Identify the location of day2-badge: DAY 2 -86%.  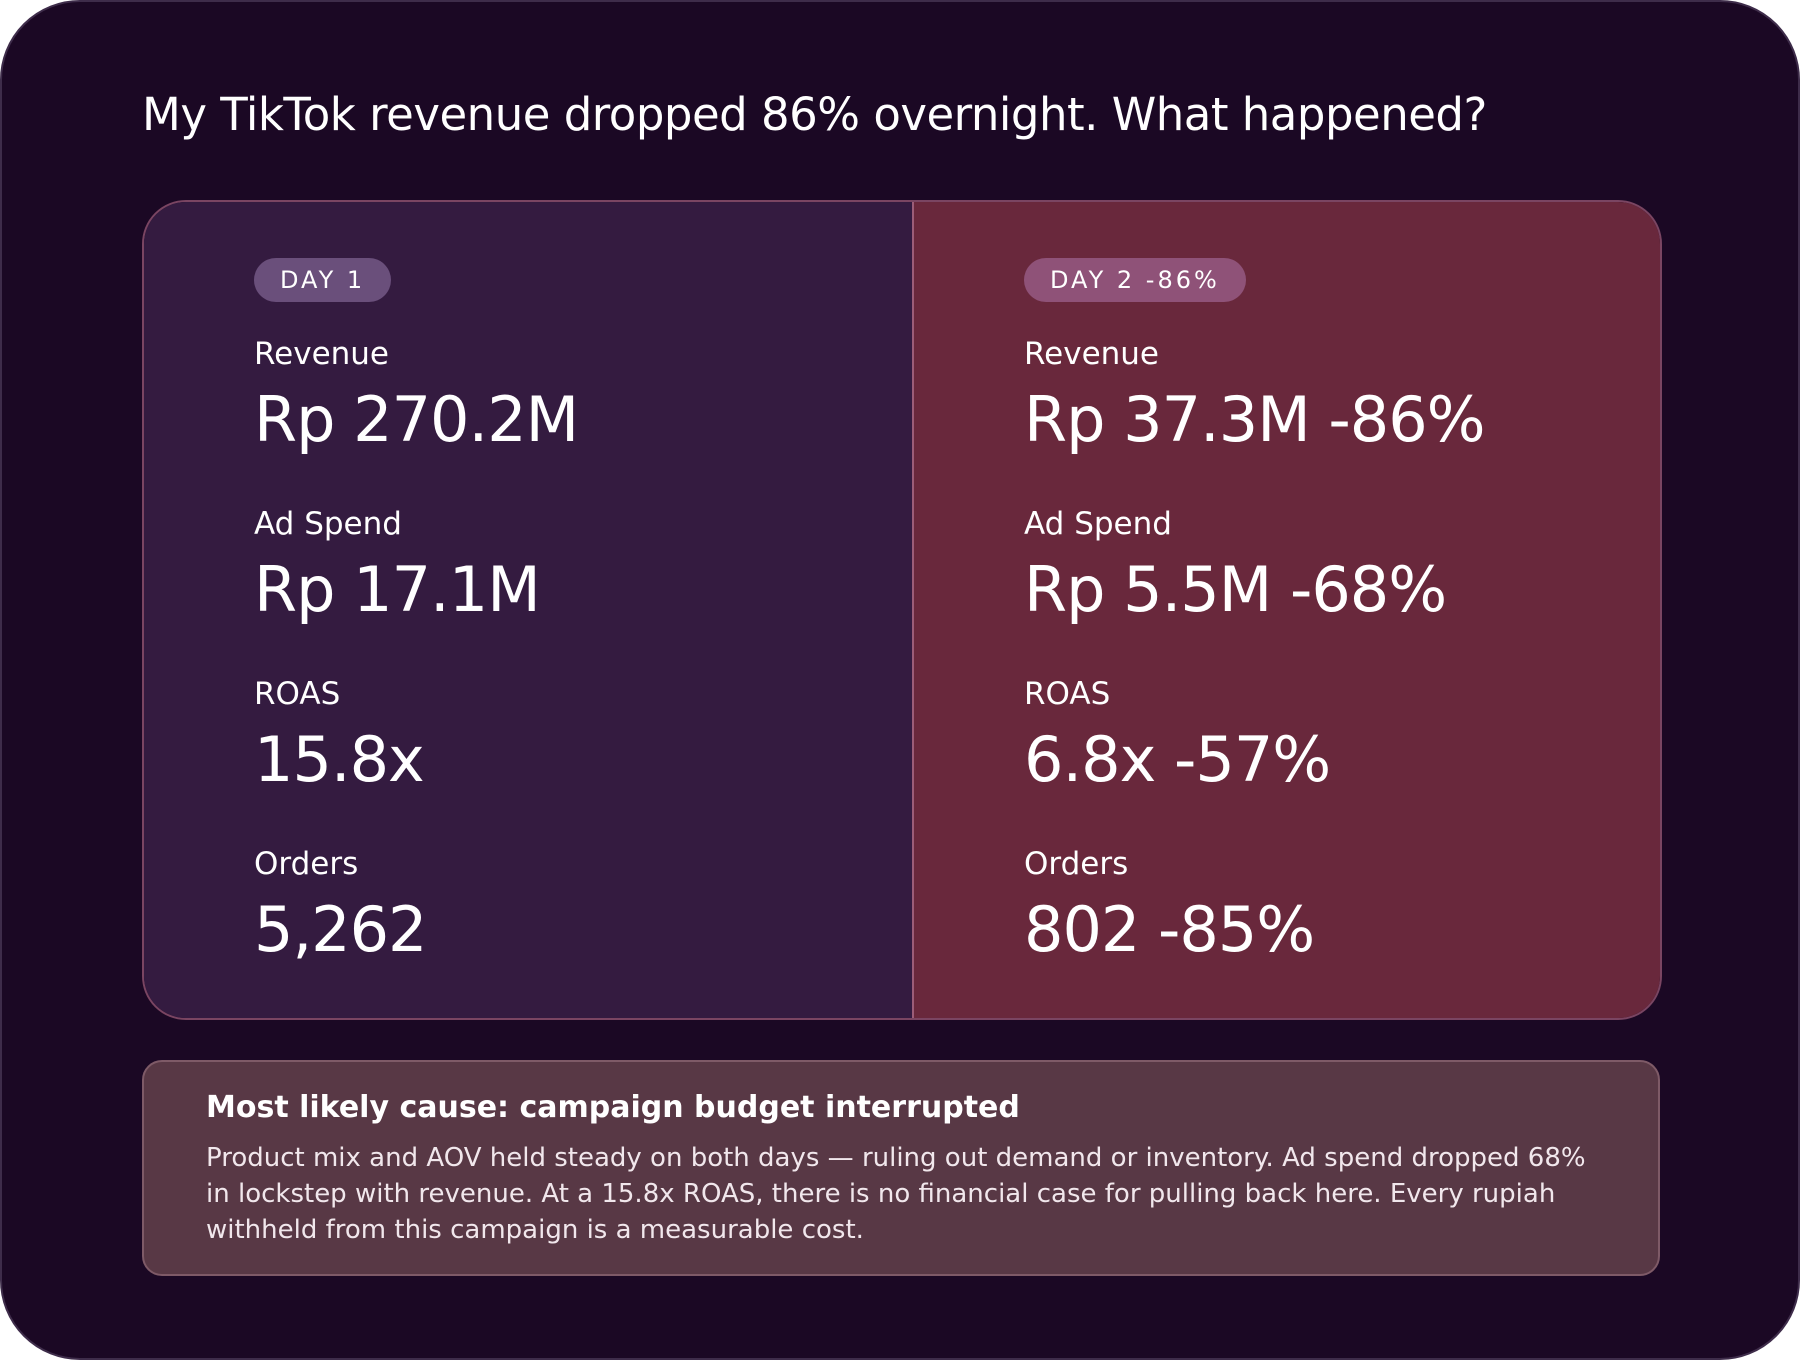
(1135, 280).